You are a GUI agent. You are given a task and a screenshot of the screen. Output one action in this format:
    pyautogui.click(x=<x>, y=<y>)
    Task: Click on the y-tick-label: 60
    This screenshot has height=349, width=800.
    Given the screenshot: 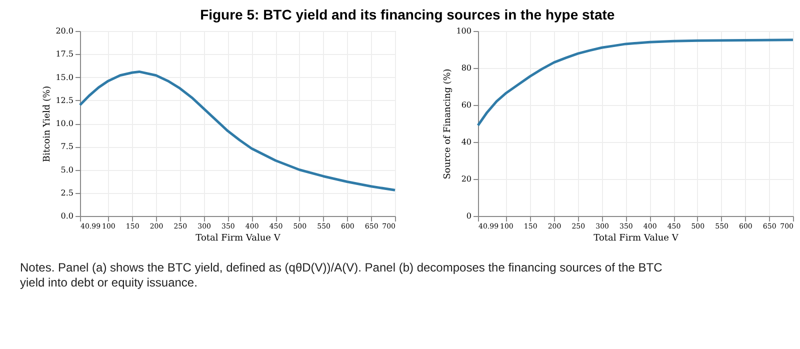 What is the action you would take?
    pyautogui.click(x=466, y=105)
    